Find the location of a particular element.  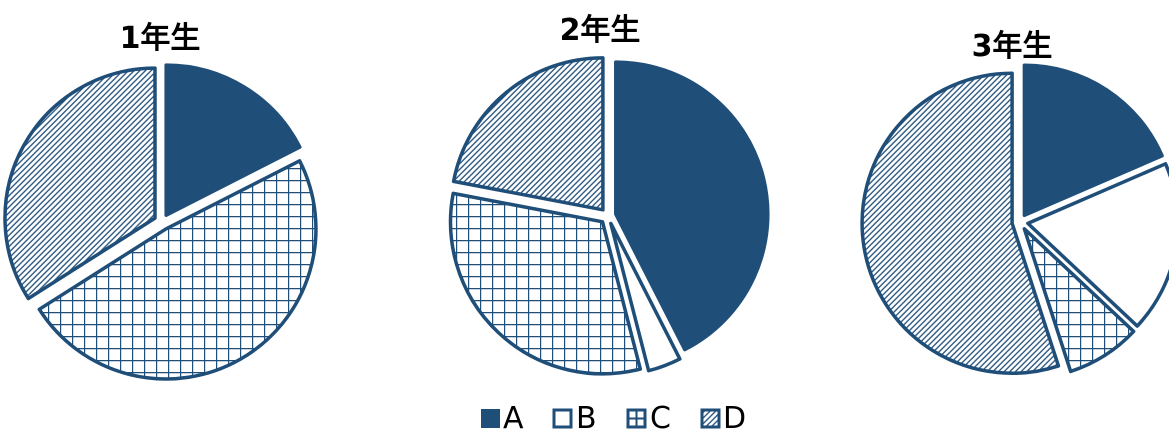

pie-title-grade-3: 3年生 is located at coordinates (1012, 46).